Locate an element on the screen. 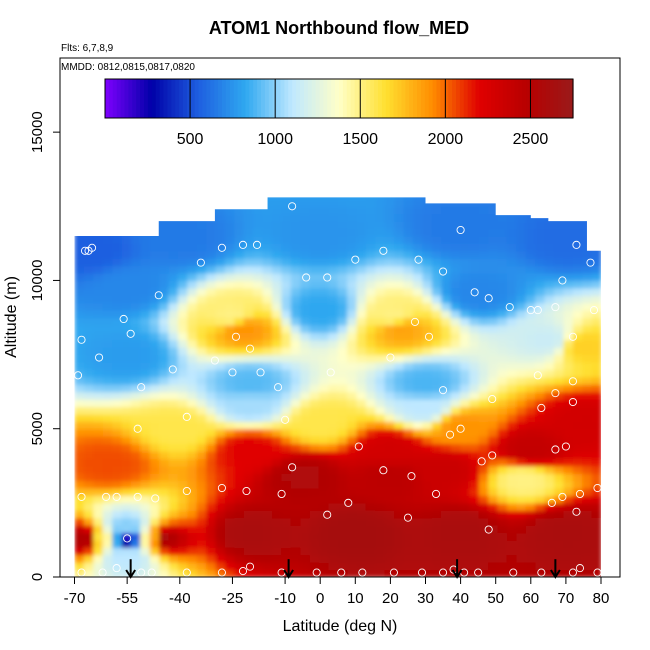 The height and width of the screenshot is (650, 650). y-axis-label: Altitude (m) is located at coordinates (11, 317).